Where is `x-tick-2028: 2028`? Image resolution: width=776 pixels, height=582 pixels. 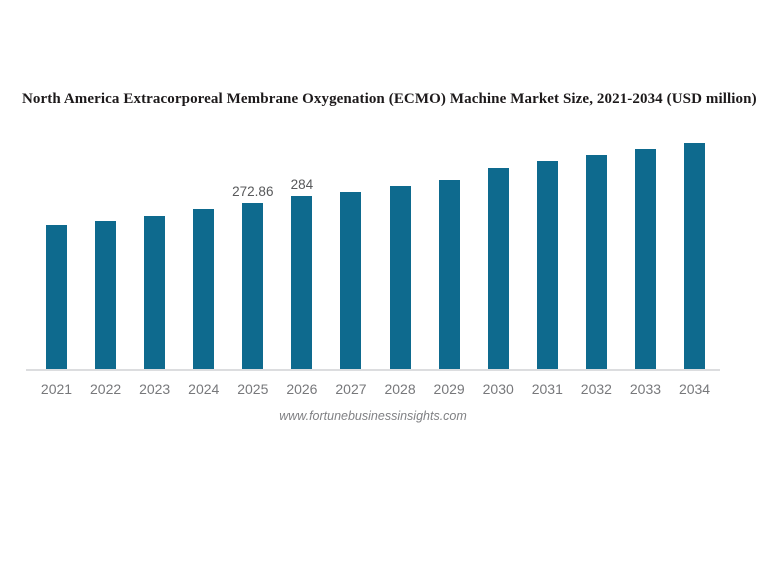 x-tick-2028: 2028 is located at coordinates (400, 389).